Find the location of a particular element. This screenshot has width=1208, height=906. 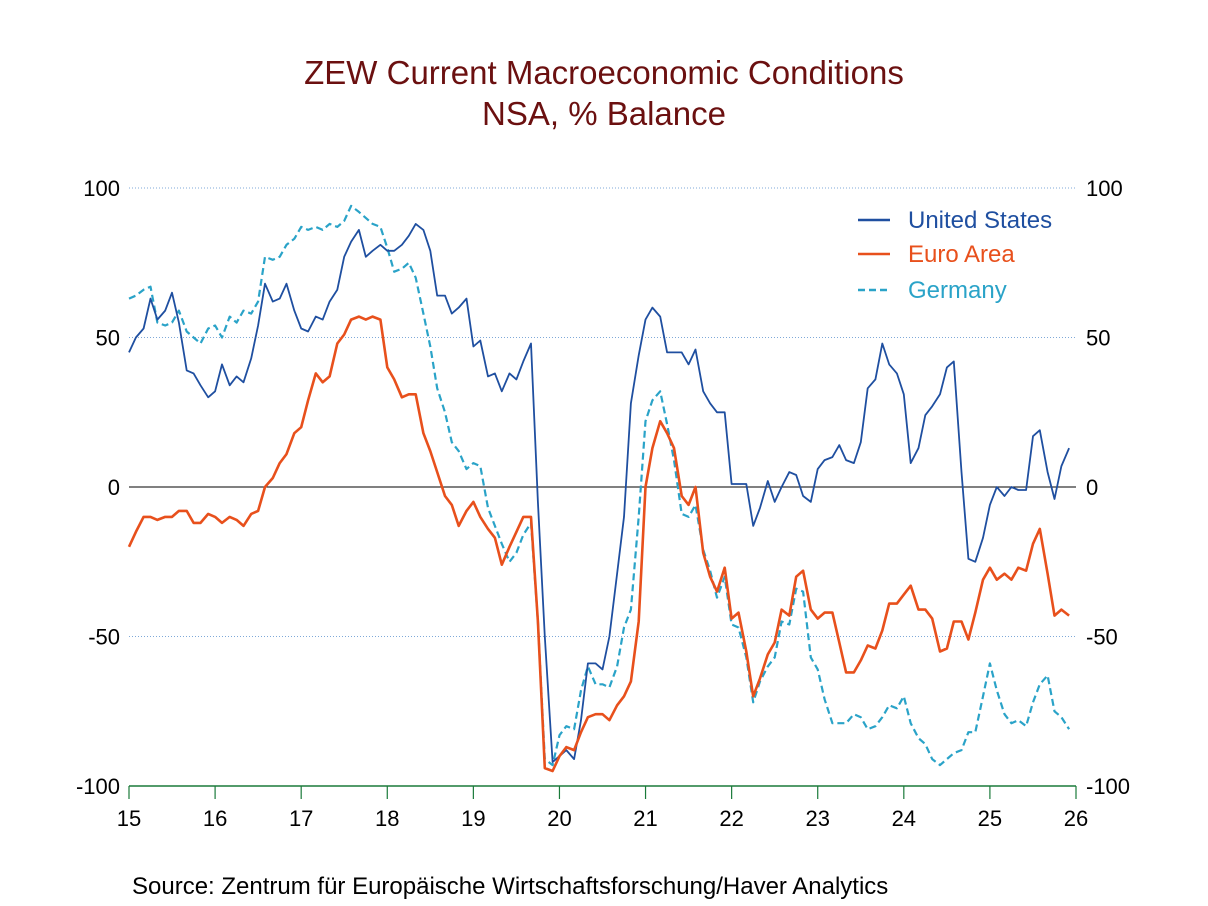

x-tick-label: 17 is located at coordinates (301, 818).